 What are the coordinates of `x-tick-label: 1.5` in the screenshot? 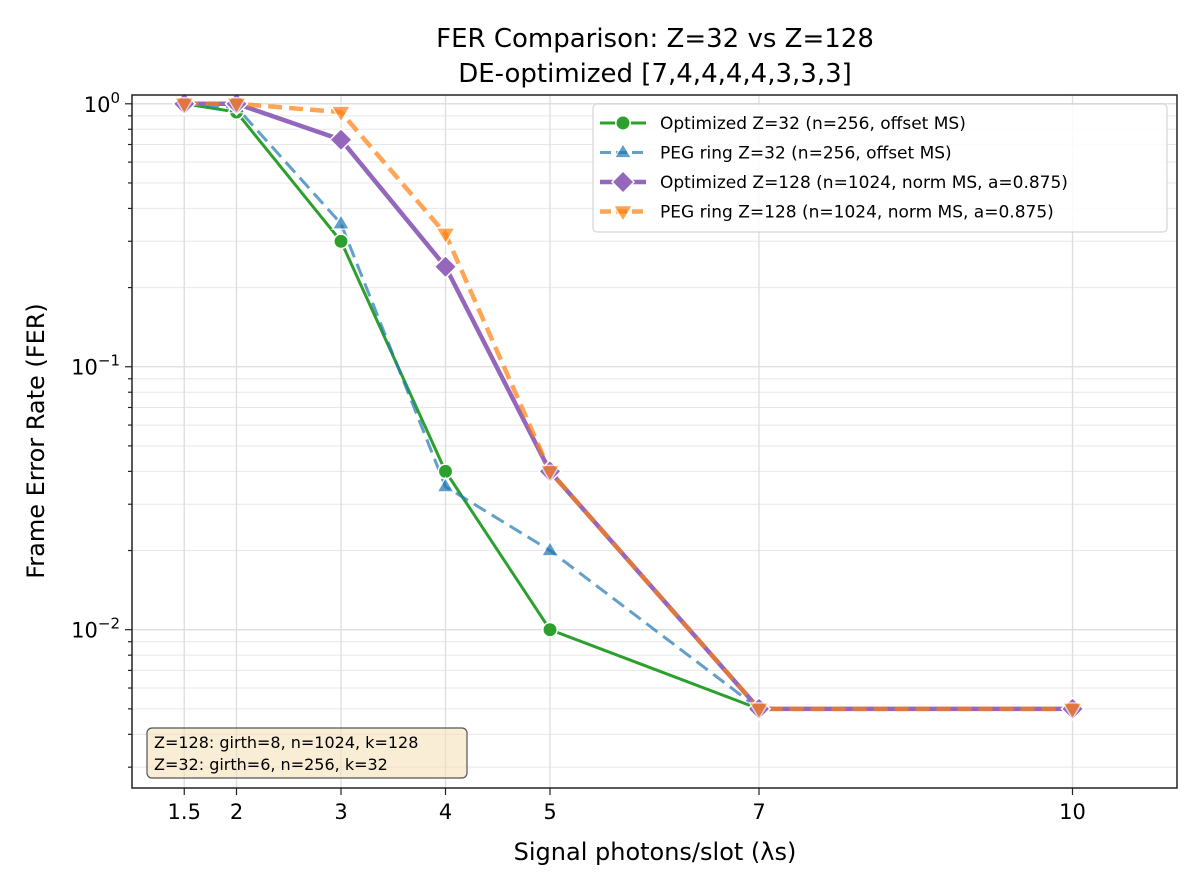 It's located at (184, 812).